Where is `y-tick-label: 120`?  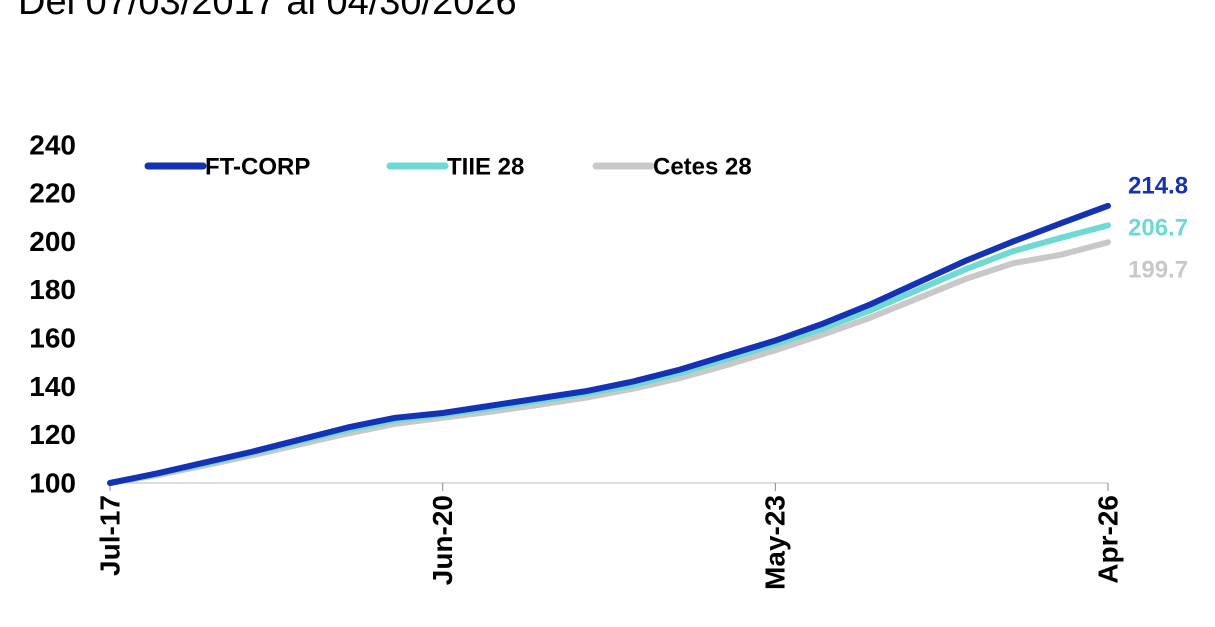 y-tick-label: 120 is located at coordinates (52, 434).